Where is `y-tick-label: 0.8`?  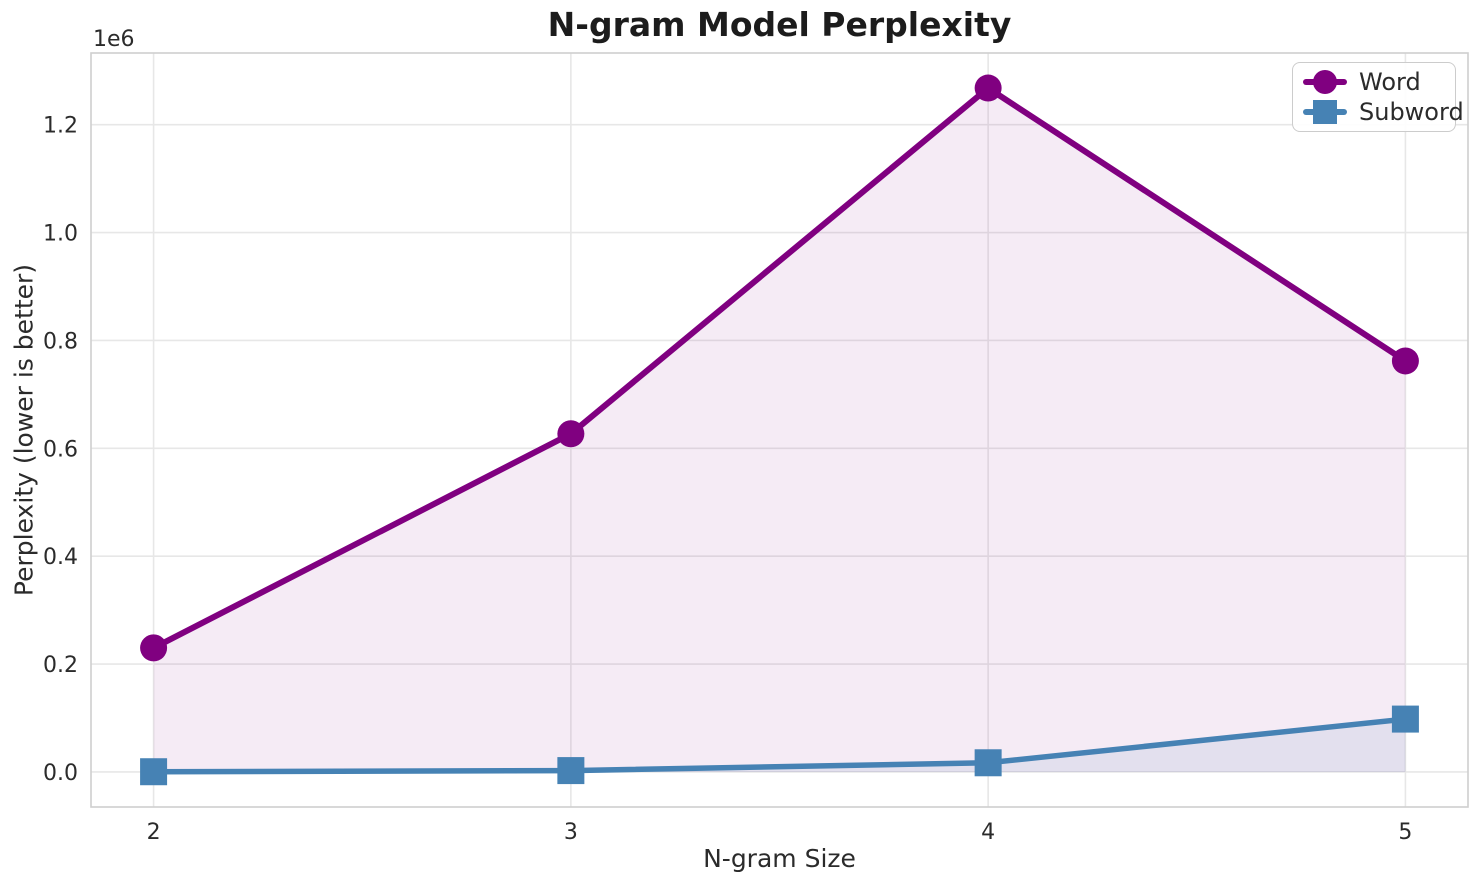 y-tick-label: 0.8 is located at coordinates (60, 341).